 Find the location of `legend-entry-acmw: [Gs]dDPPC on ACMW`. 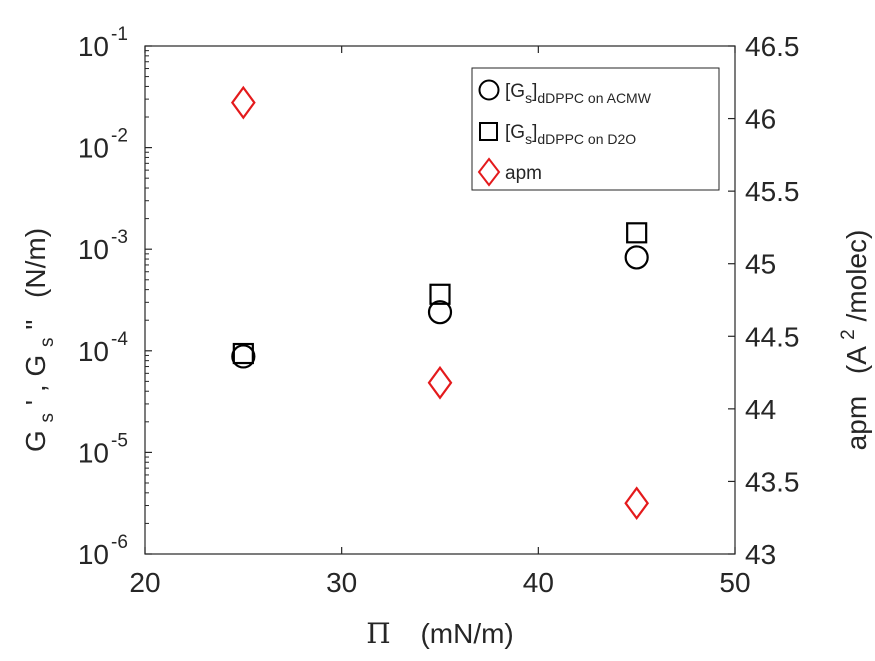

legend-entry-acmw: [Gs]dDPPC on ACMW is located at coordinates (565, 92).